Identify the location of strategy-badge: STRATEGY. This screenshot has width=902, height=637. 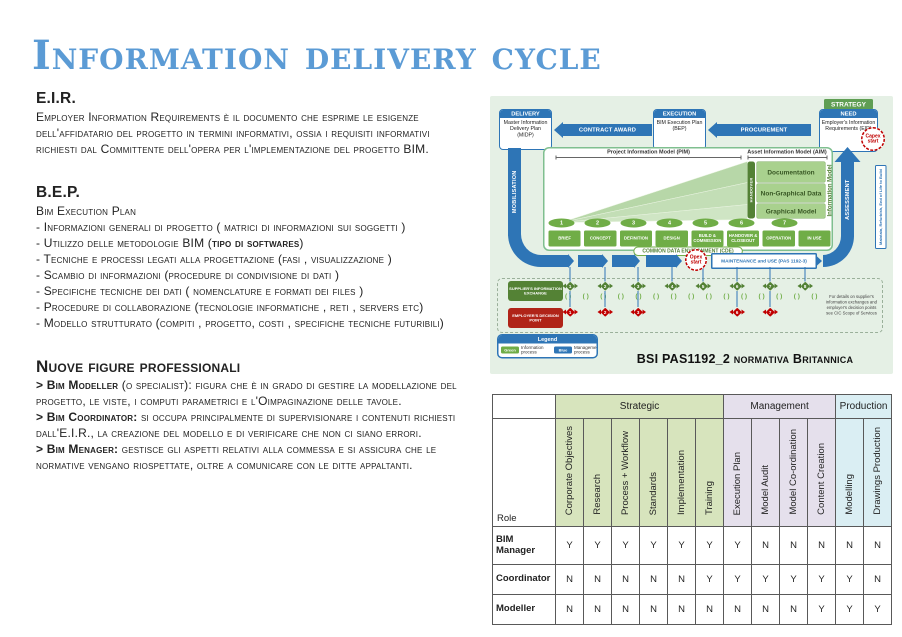
(848, 104).